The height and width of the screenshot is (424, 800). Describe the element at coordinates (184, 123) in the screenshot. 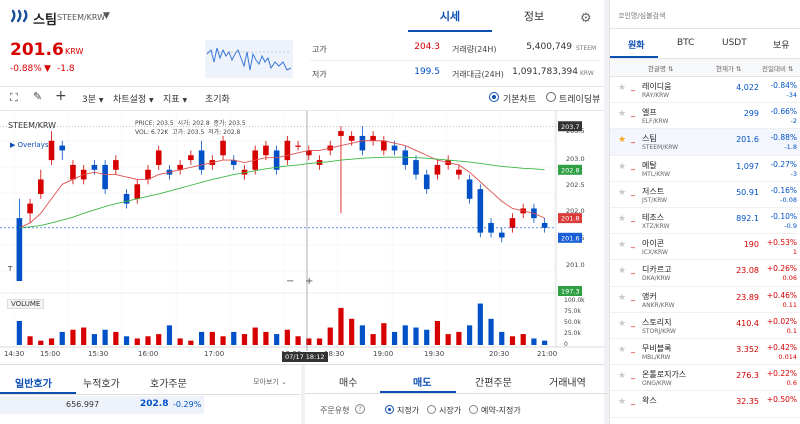

I see `open-label: 시가:` at that location.